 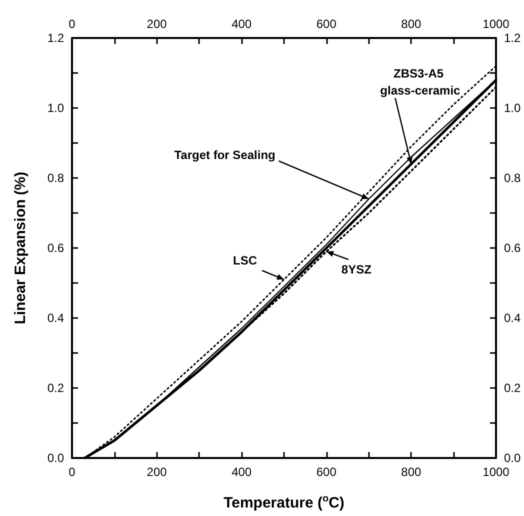 I want to click on x-tick-label: 0, so click(x=72, y=472).